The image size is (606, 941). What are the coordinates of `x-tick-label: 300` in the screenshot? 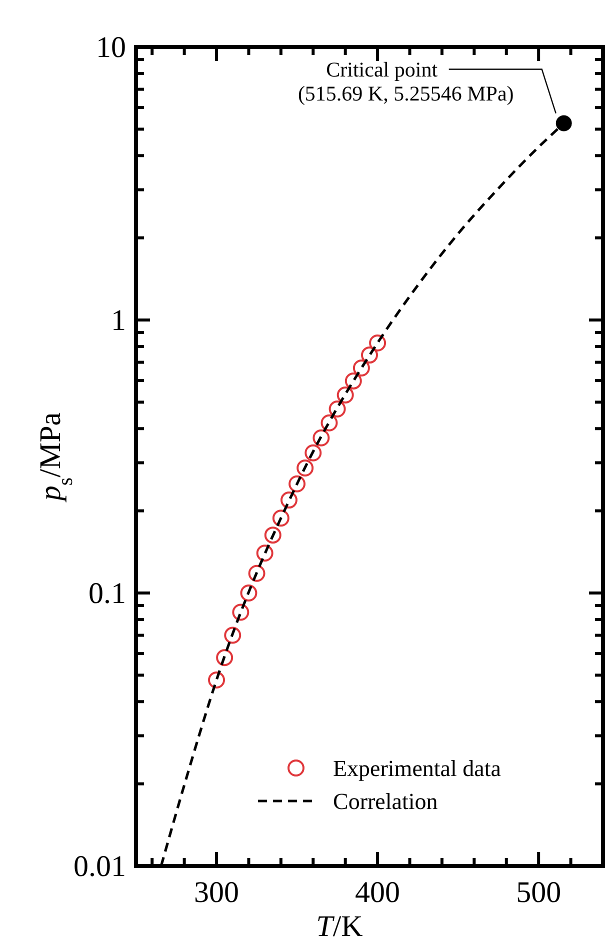 It's located at (217, 892).